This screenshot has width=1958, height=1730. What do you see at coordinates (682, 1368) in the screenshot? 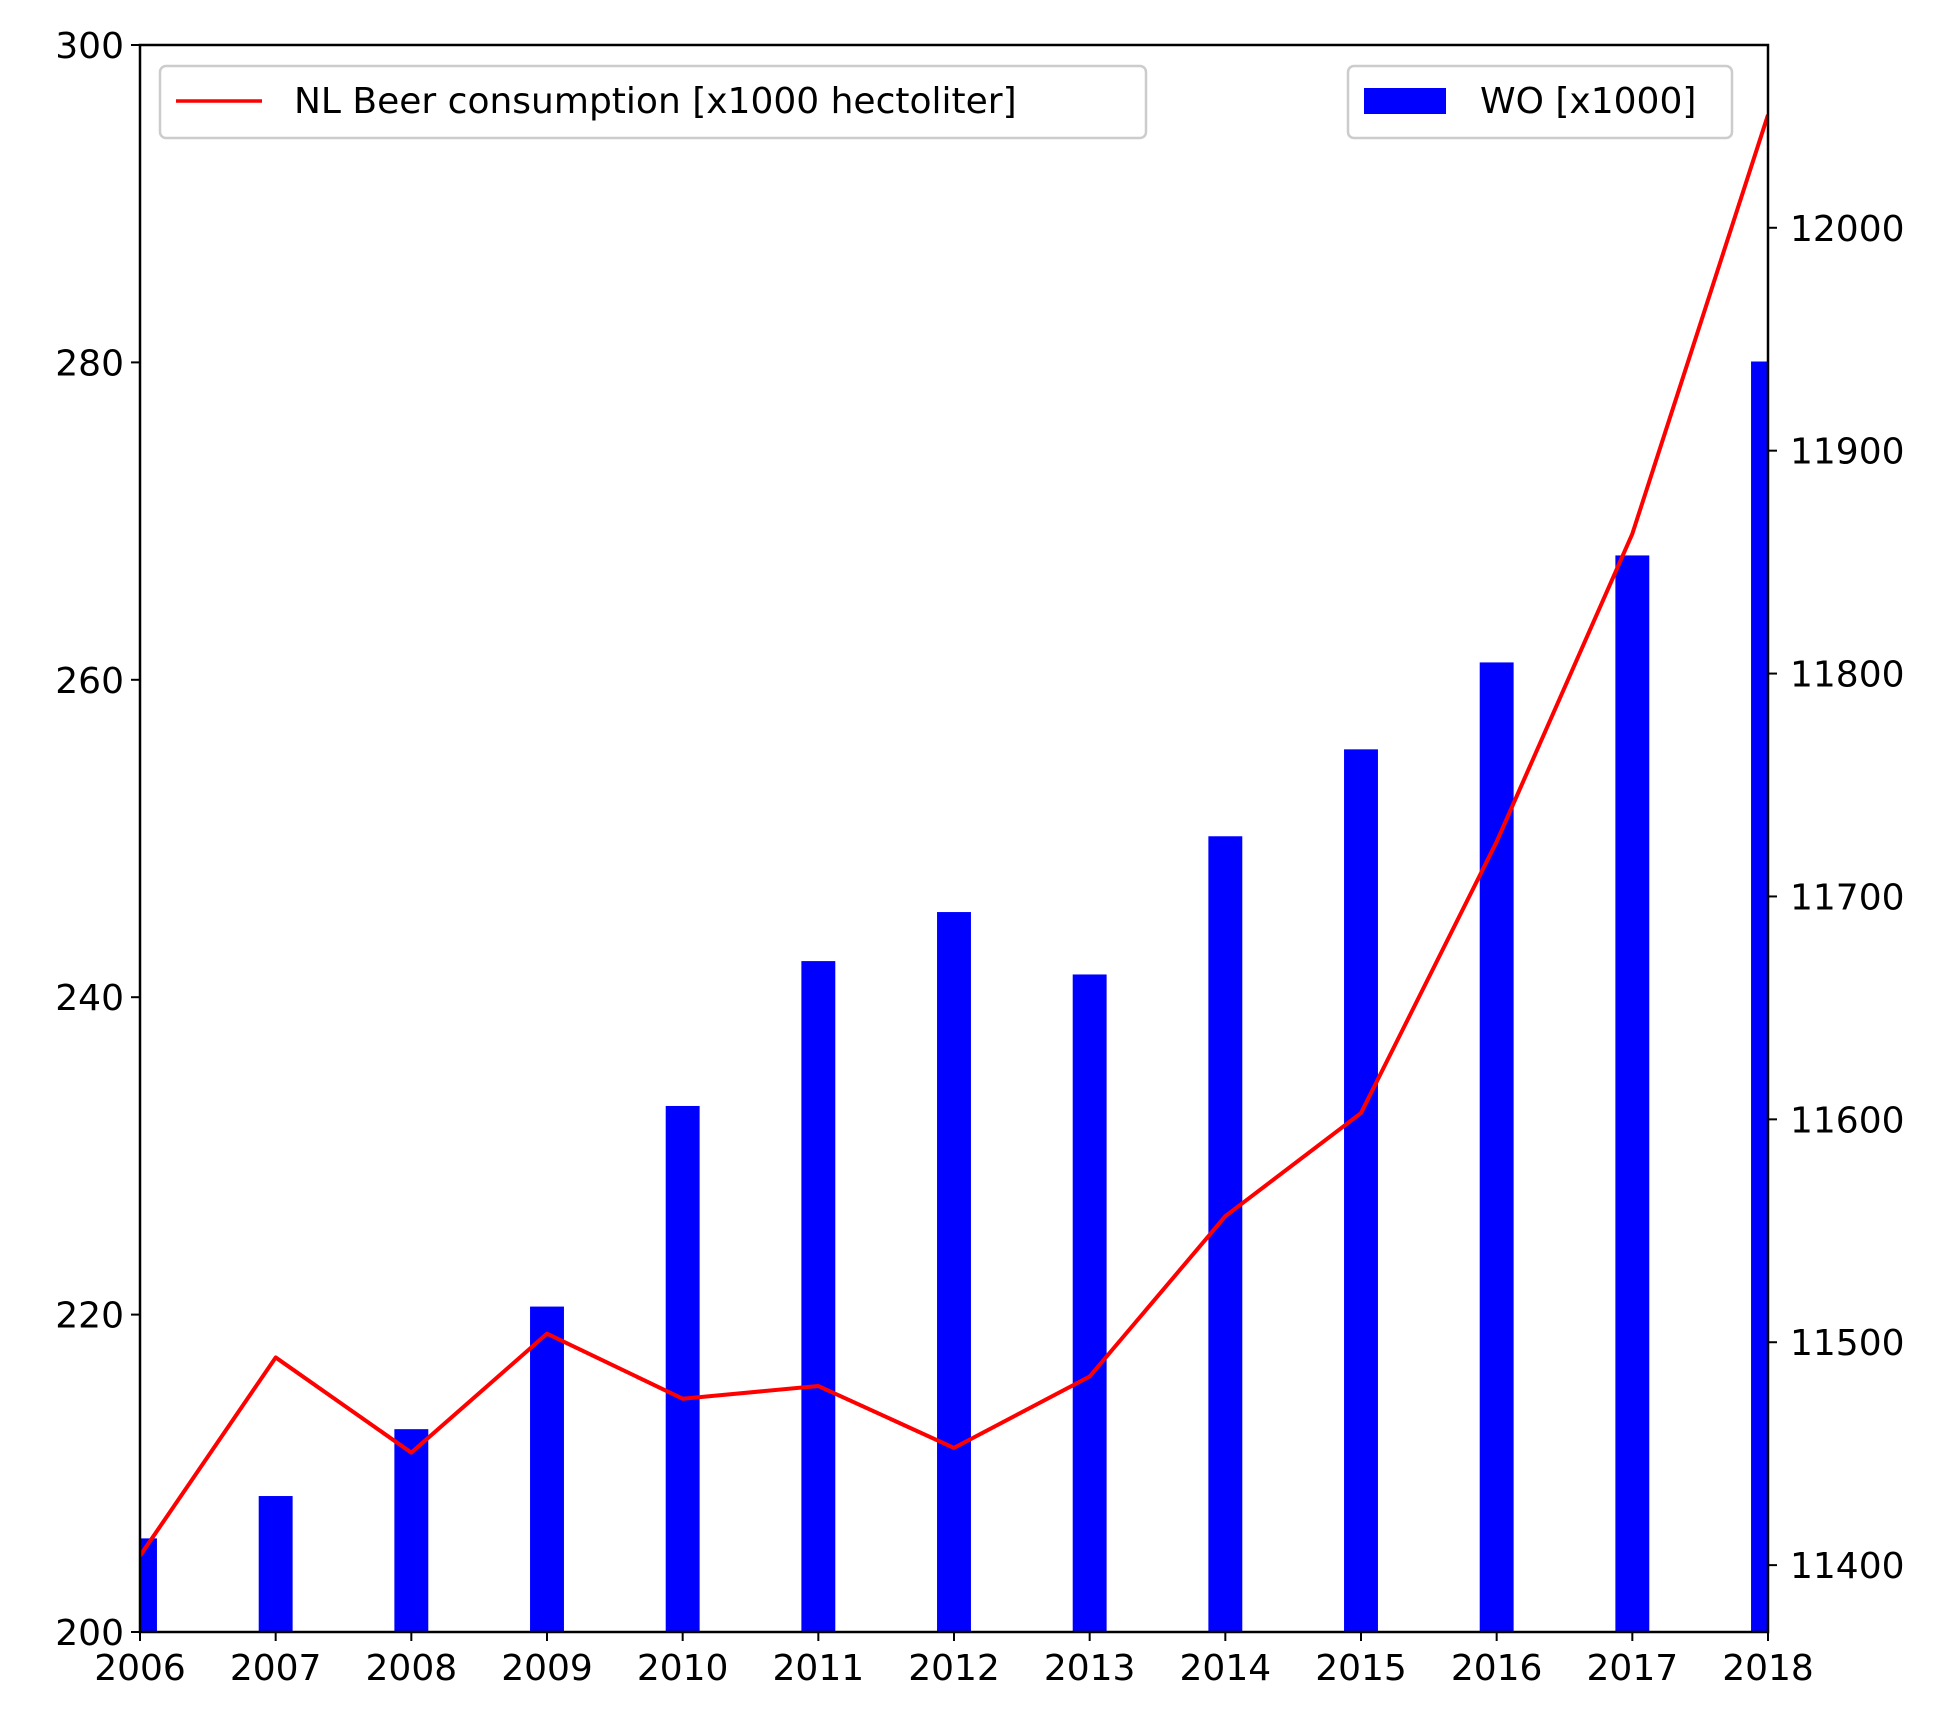
I see `bar-wo-2010` at bounding box center [682, 1368].